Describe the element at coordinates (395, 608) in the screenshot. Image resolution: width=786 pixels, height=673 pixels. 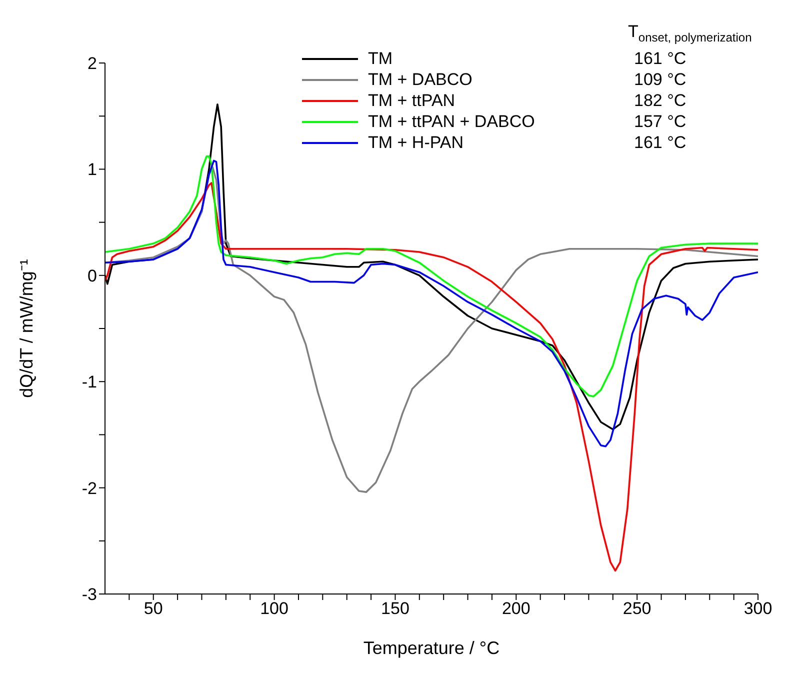
I see `x-tick-label: 150` at that location.